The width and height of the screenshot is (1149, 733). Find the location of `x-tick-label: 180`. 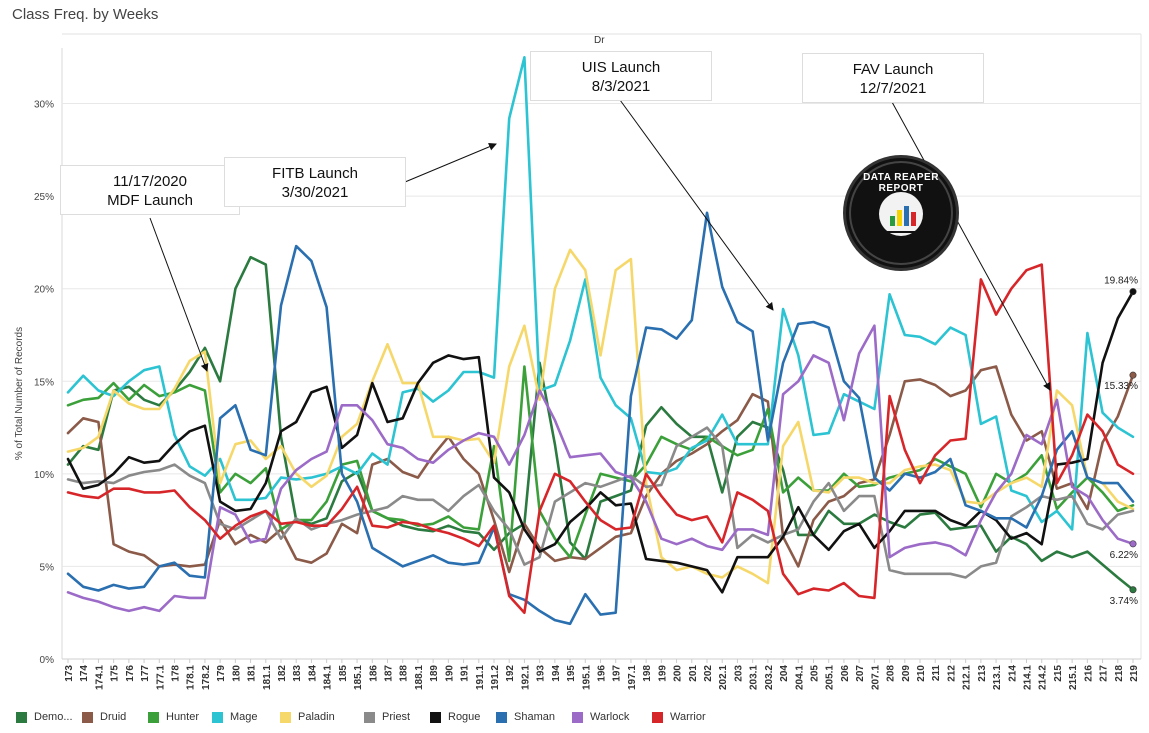

x-tick-label: 180 is located at coordinates (236, 673).